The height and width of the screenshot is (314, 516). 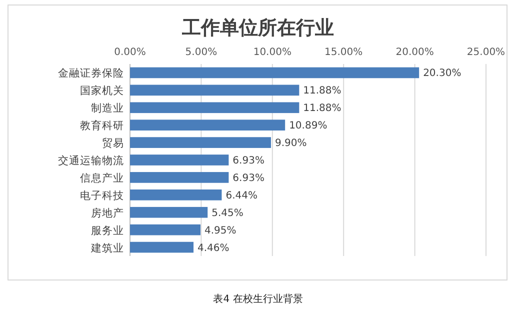 I want to click on y-tick-label: 教育科研, so click(x=102, y=125).